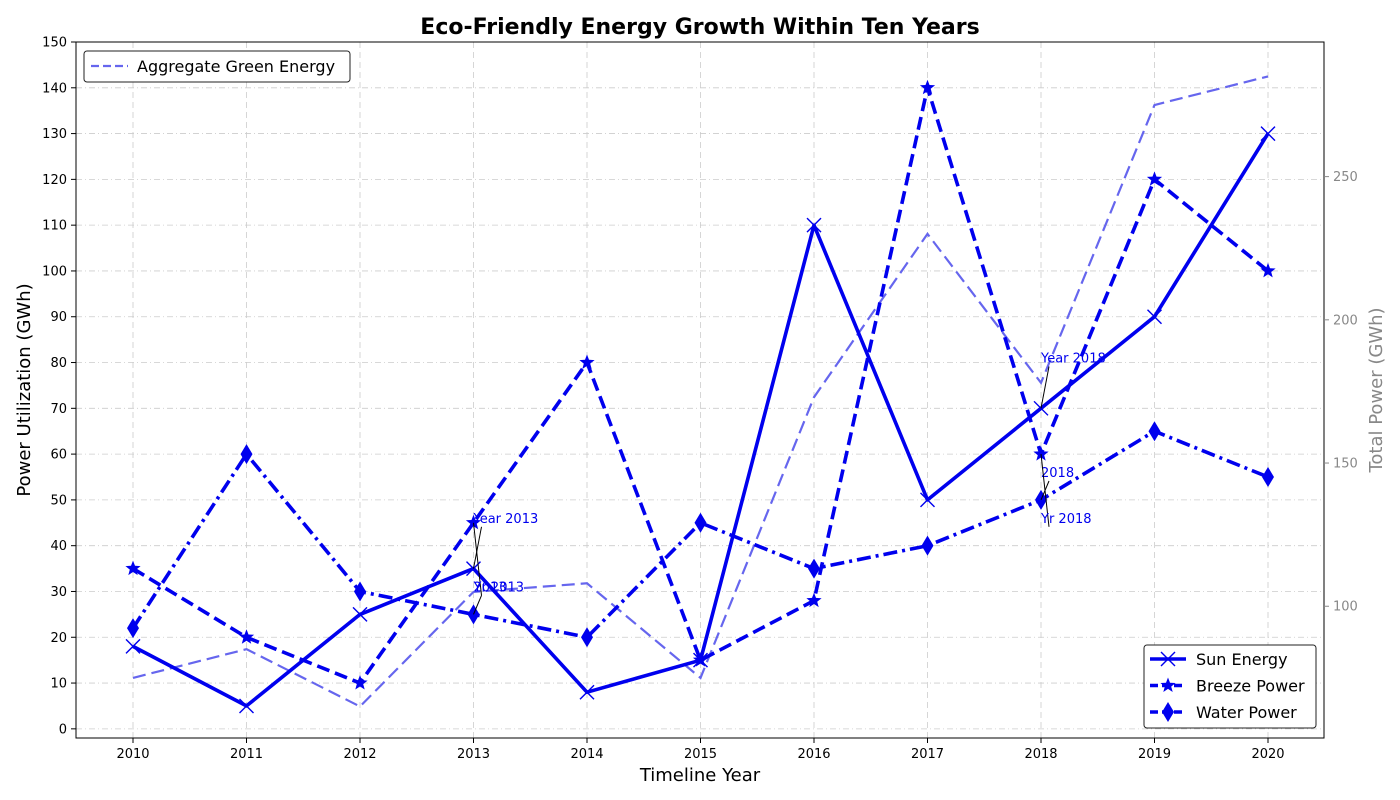  Describe the element at coordinates (58, 317) in the screenshot. I see `y-tick-label: 90` at that location.